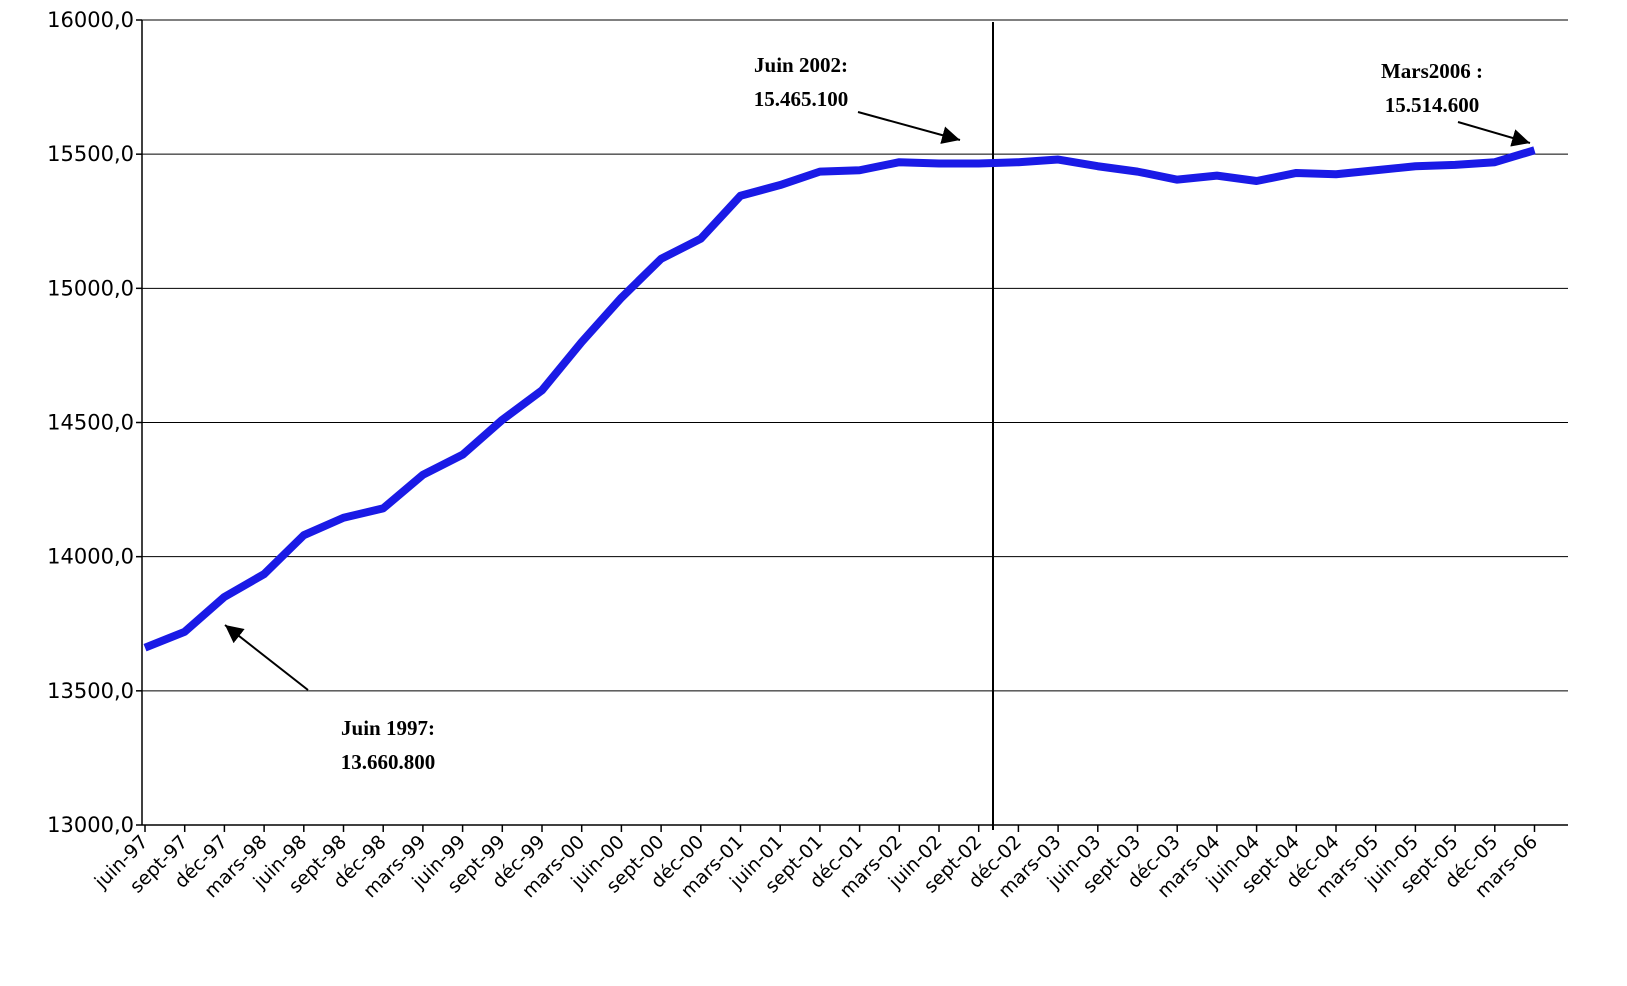  What do you see at coordinates (1432, 71) in the screenshot?
I see `annotation: Mars2006 :` at bounding box center [1432, 71].